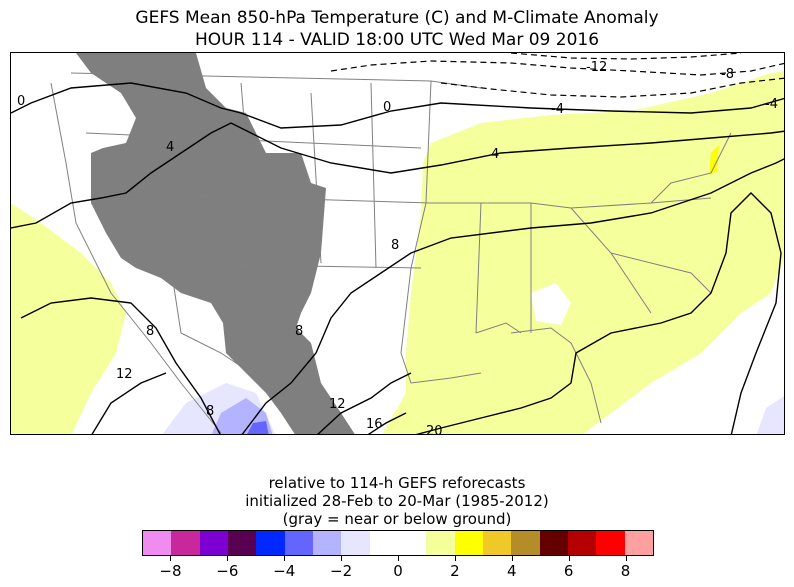 Image resolution: width=794 pixels, height=587 pixels. What do you see at coordinates (557, 75) in the screenshot?
I see `negative-contours` at bounding box center [557, 75].